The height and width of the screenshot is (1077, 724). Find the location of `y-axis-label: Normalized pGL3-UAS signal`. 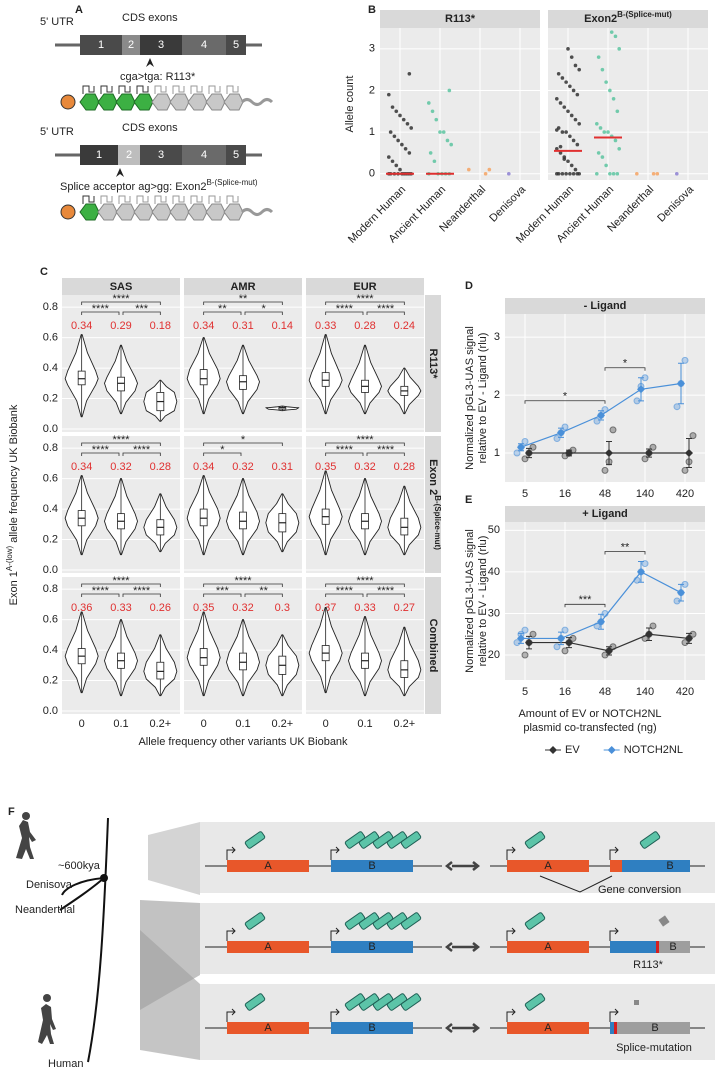

y-axis-label: Normalized pGL3-UAS signal is located at coordinates (470, 601).